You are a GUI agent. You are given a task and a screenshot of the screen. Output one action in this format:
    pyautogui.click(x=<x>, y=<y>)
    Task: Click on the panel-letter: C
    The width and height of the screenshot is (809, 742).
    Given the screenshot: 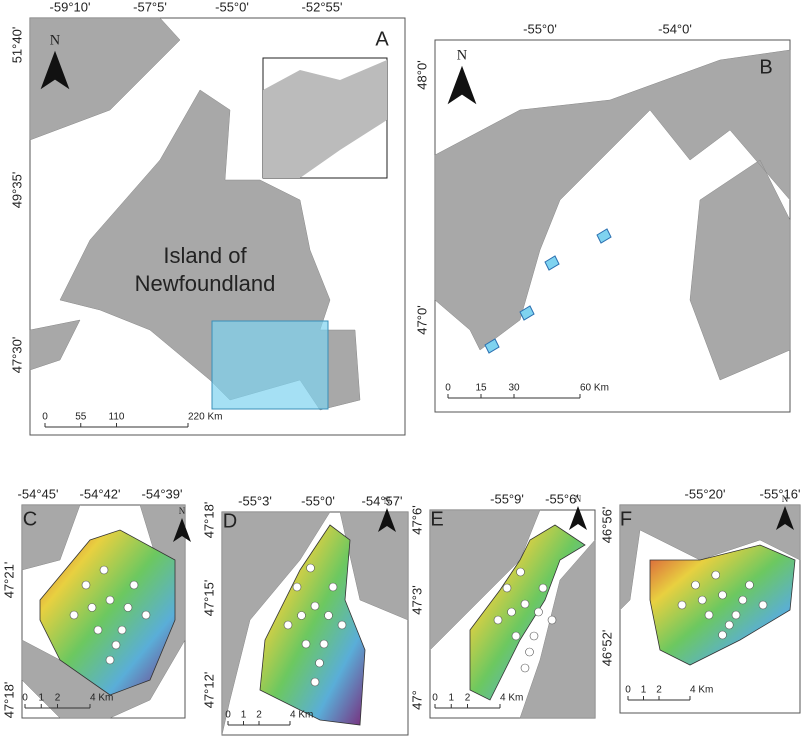 What is the action you would take?
    pyautogui.click(x=30, y=519)
    